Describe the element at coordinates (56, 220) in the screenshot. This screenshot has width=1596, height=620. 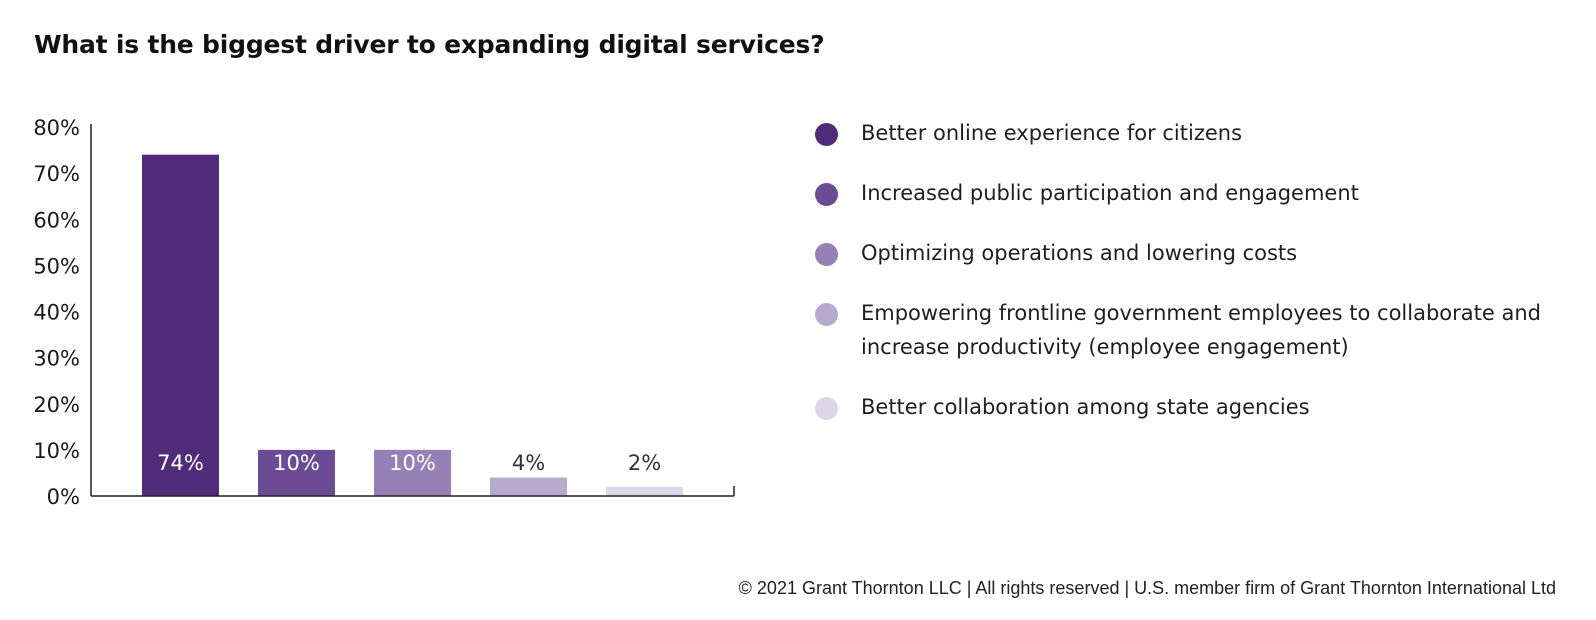
I see `y-tick-label: 60%` at that location.